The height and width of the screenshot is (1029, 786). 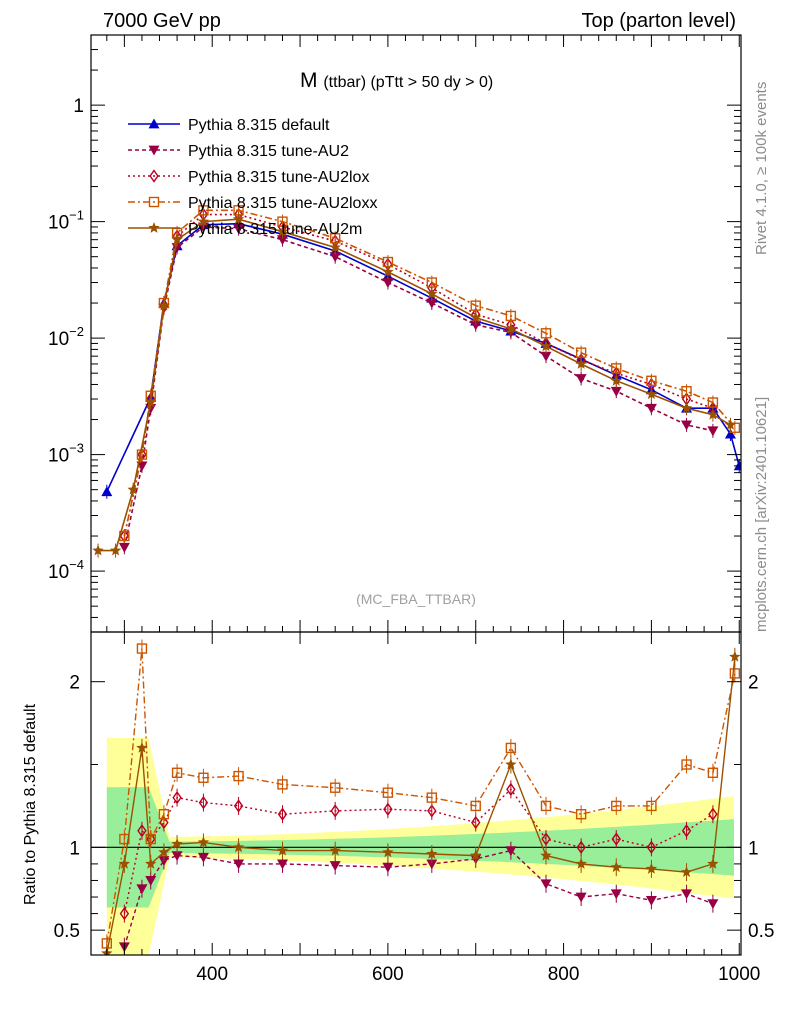 I want to click on plot-title: M (ttbar) (pTtt > 50 dy > 0), so click(x=396, y=80).